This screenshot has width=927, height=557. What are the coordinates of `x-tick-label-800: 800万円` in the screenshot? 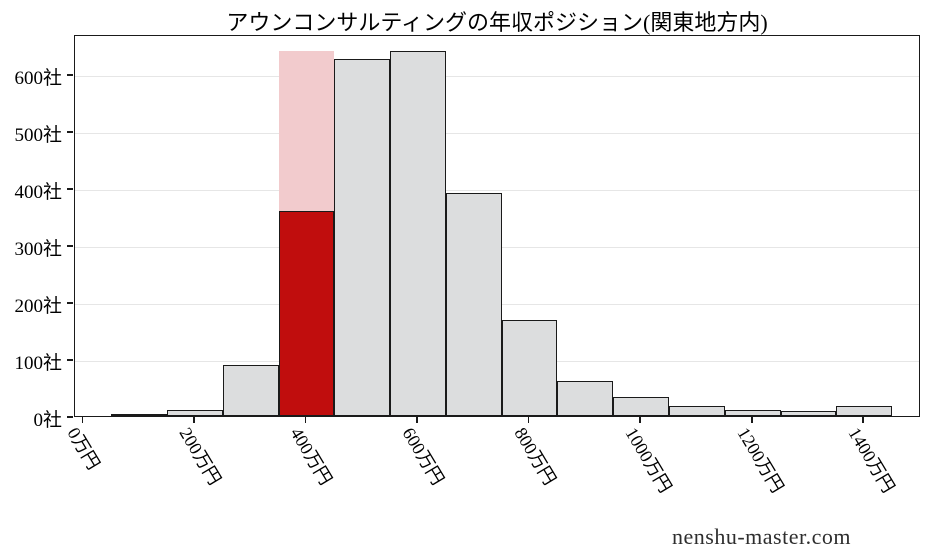 It's located at (535, 456).